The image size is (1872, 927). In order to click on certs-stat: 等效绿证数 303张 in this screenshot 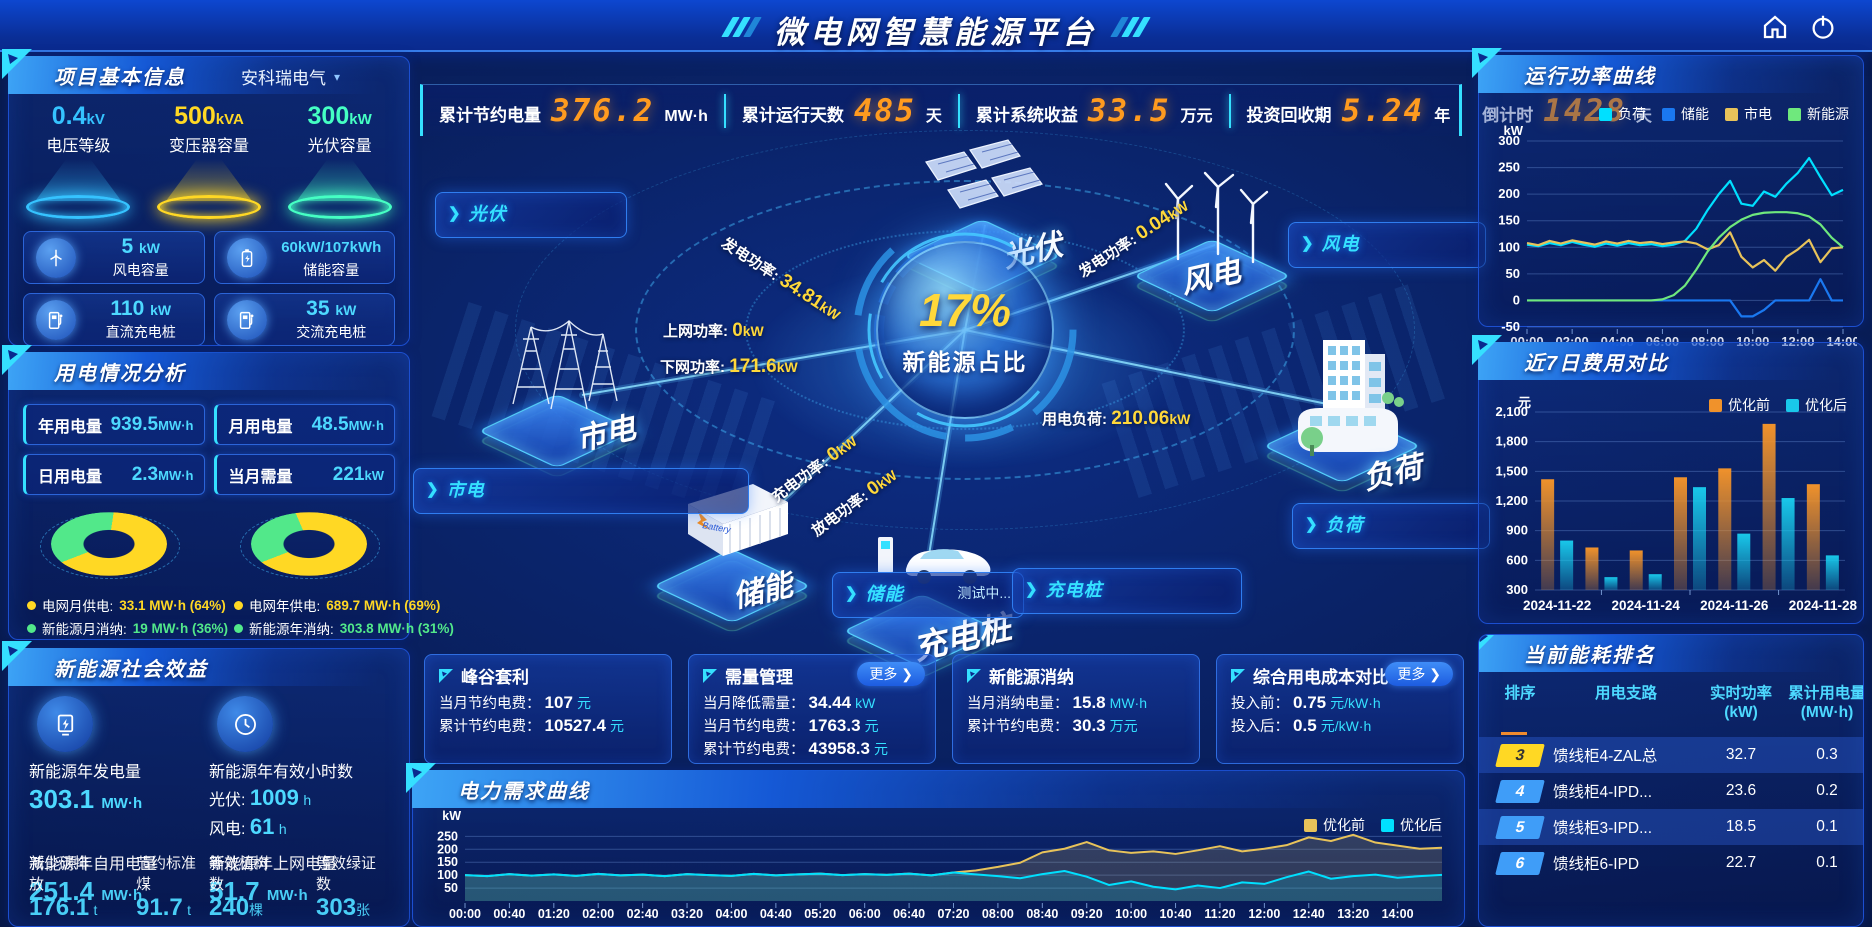, I will do `click(346, 888)`.